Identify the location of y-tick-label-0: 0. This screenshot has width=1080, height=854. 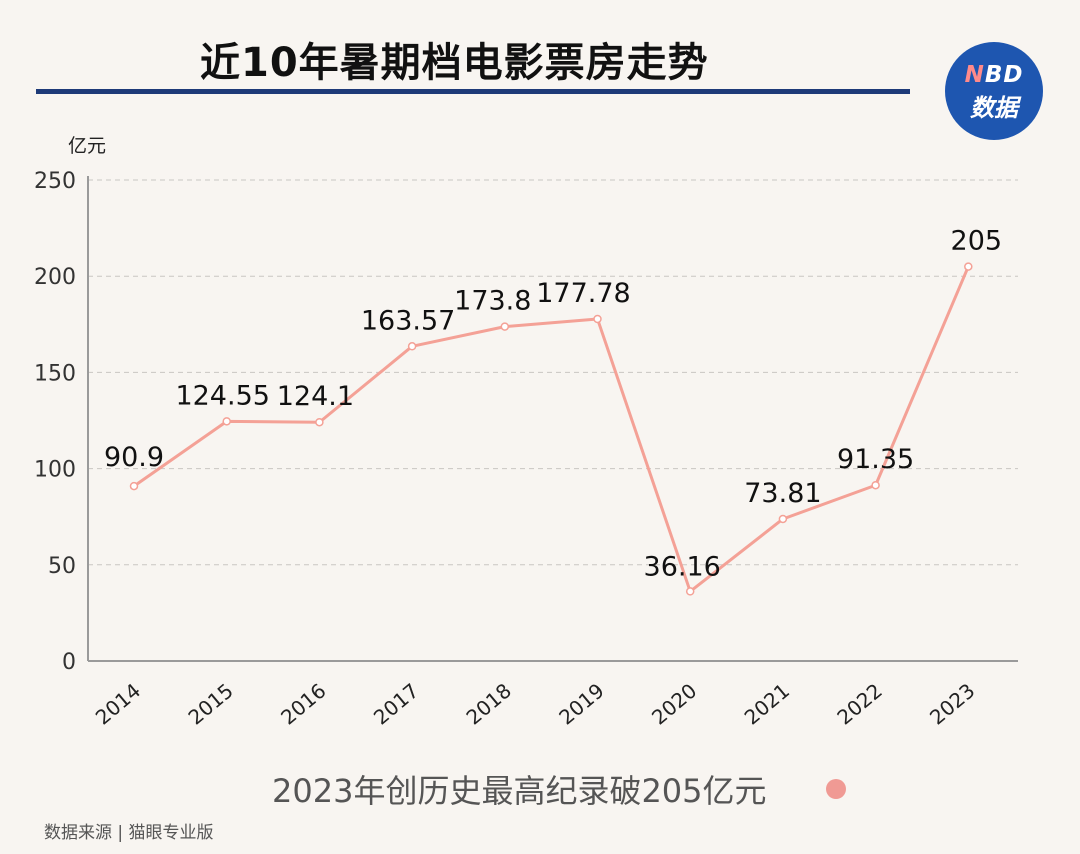
(69, 662).